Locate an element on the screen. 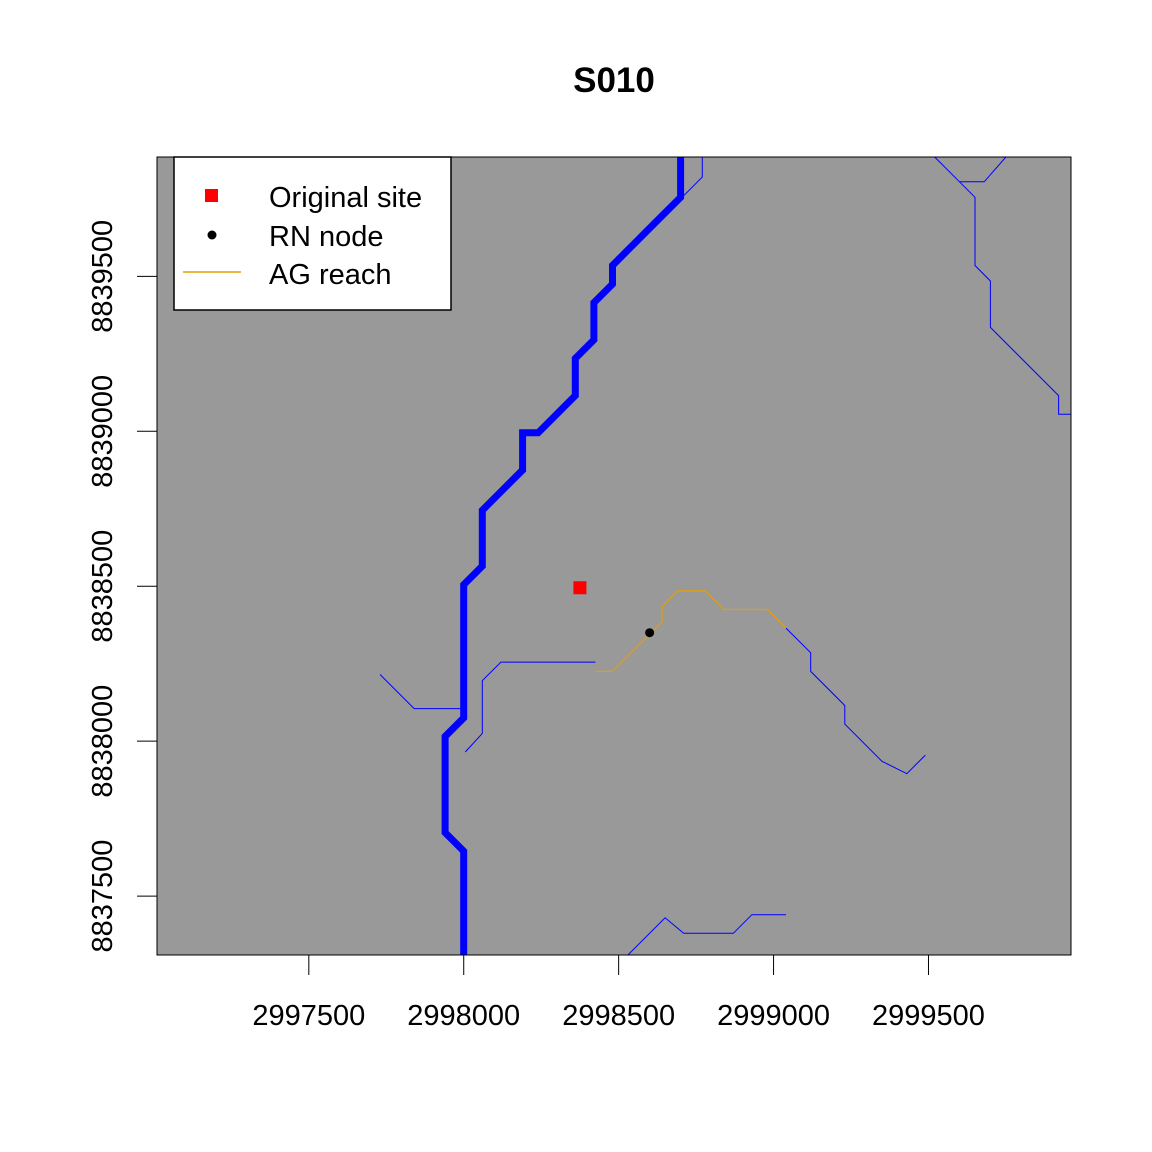 The width and height of the screenshot is (1152, 1152). legend-label-original-site: Original site is located at coordinates (345, 198).